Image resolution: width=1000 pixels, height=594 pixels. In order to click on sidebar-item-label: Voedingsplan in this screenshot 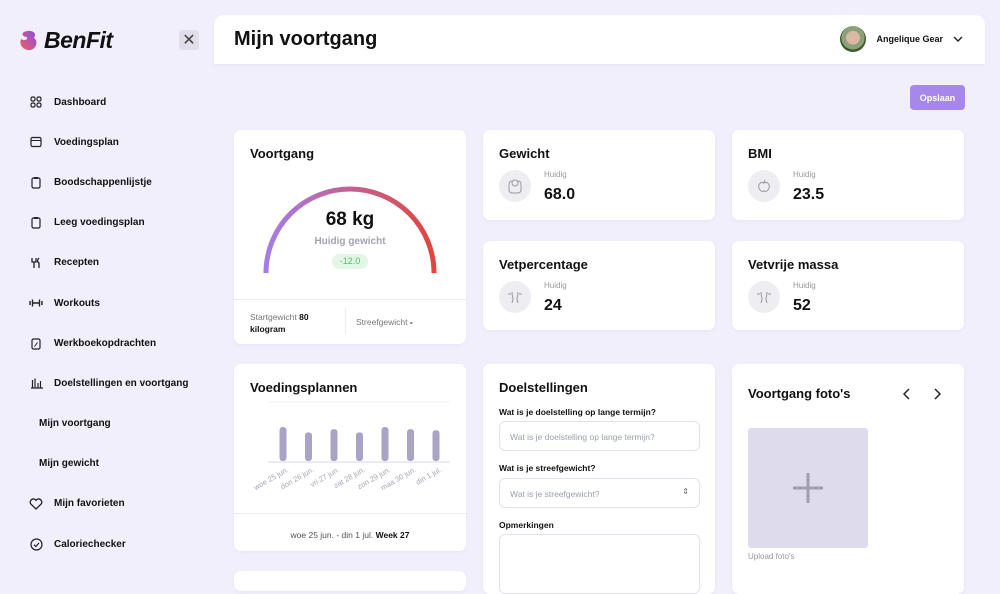, I will do `click(86, 142)`.